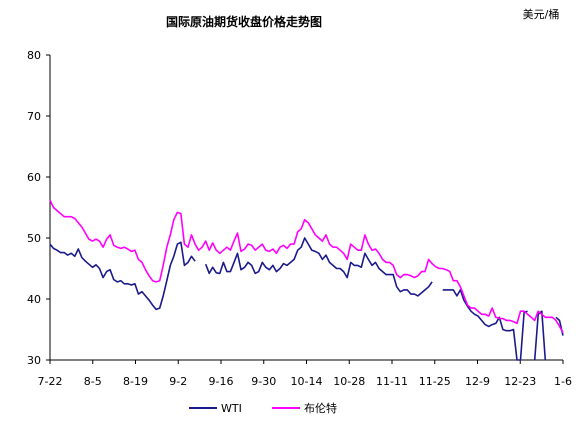 This screenshot has width=587, height=433. Describe the element at coordinates (477, 381) in the screenshot. I see `x-tick-label: 12-9` at that location.